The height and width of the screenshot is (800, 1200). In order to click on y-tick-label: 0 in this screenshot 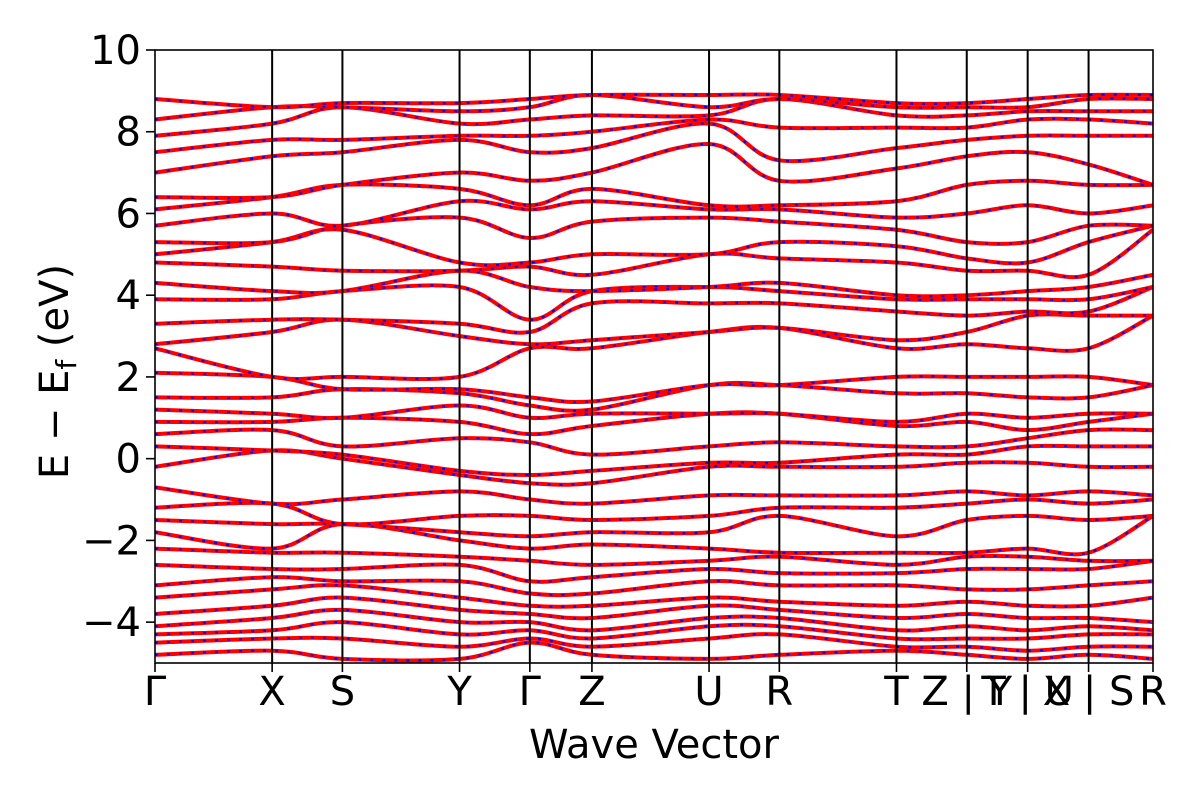, I will do `click(128, 460)`.